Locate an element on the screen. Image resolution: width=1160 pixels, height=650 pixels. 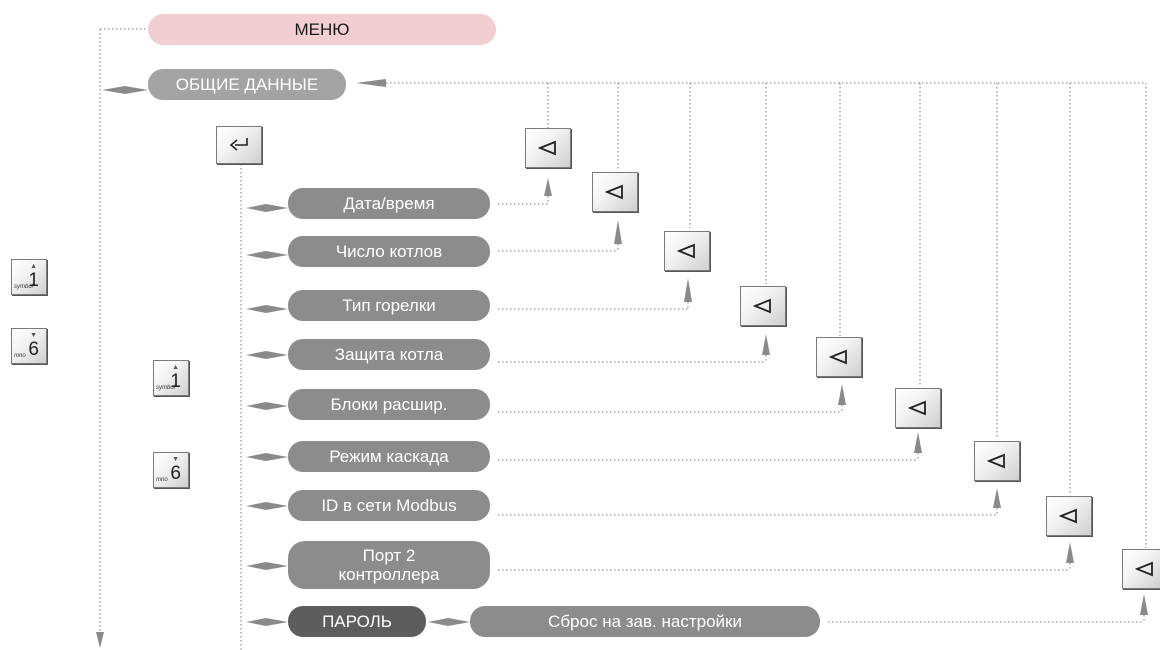
enter-arrow-icon is located at coordinates (238, 144).